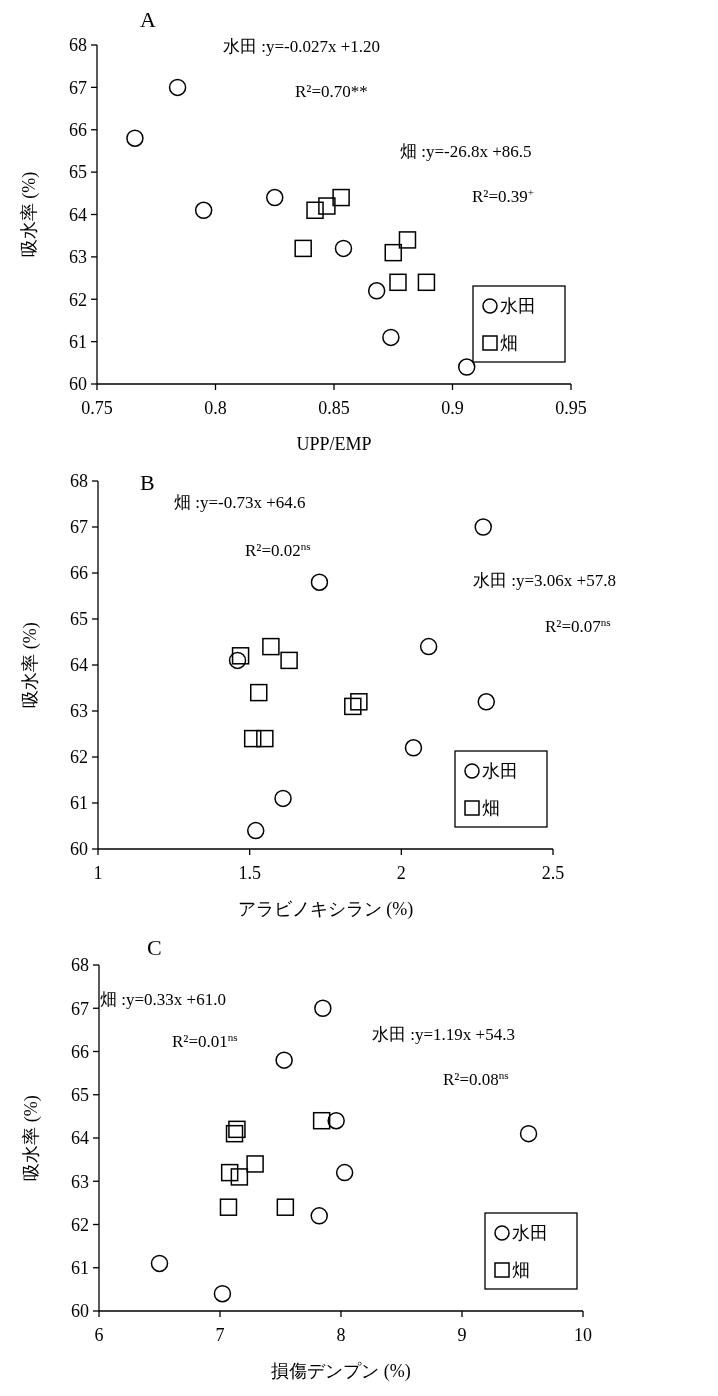  I want to click on x-axis-title: アラビノキシラン (%), so click(325, 909).